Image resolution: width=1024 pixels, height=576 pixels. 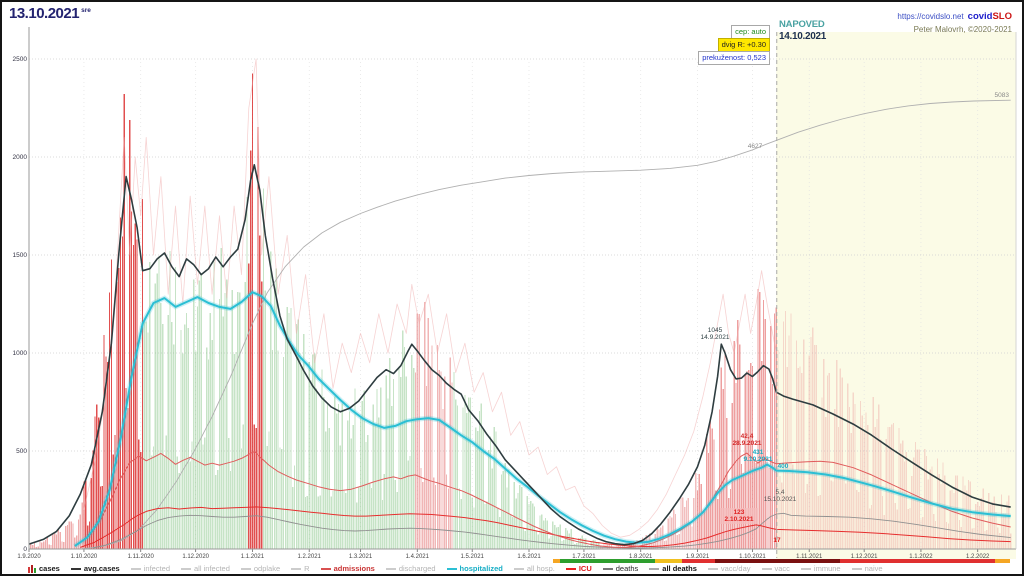 I want to click on legend-item-discharged: discharged, so click(x=410, y=568).